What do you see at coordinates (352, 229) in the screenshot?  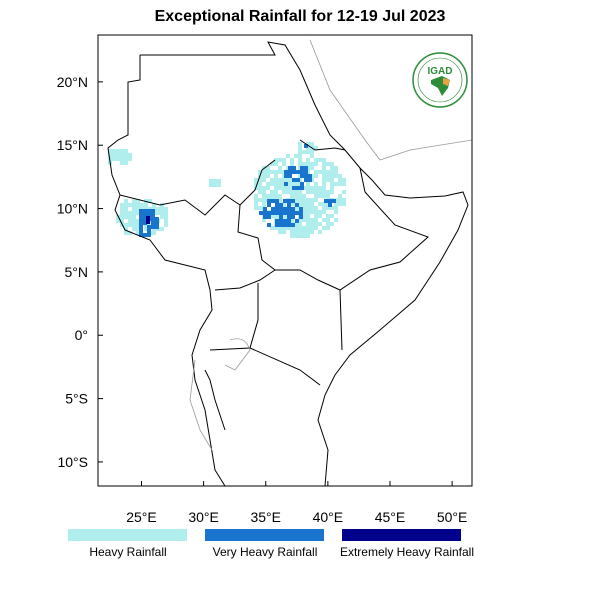 I see `ethiopia-somalia-border` at bounding box center [352, 229].